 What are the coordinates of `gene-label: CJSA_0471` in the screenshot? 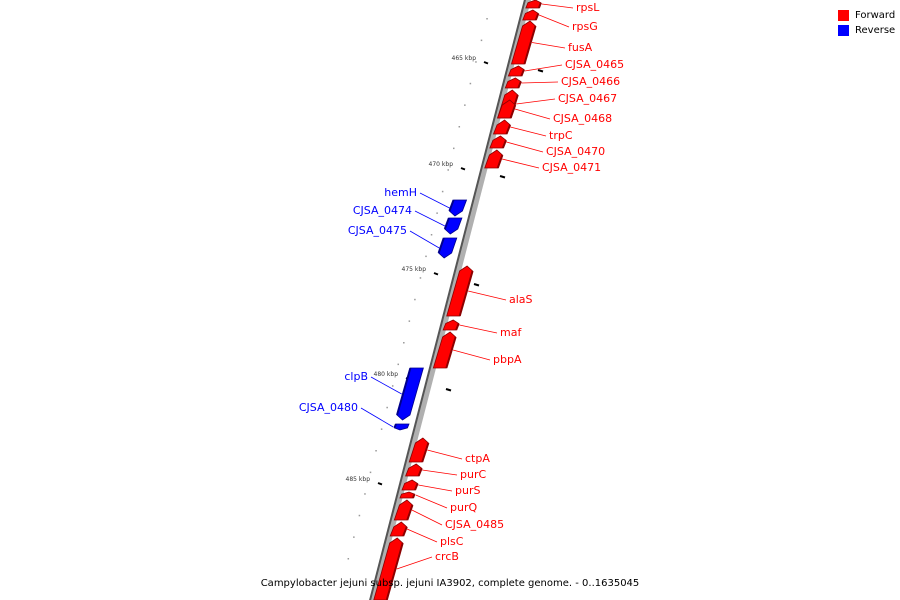 It's located at (571, 167).